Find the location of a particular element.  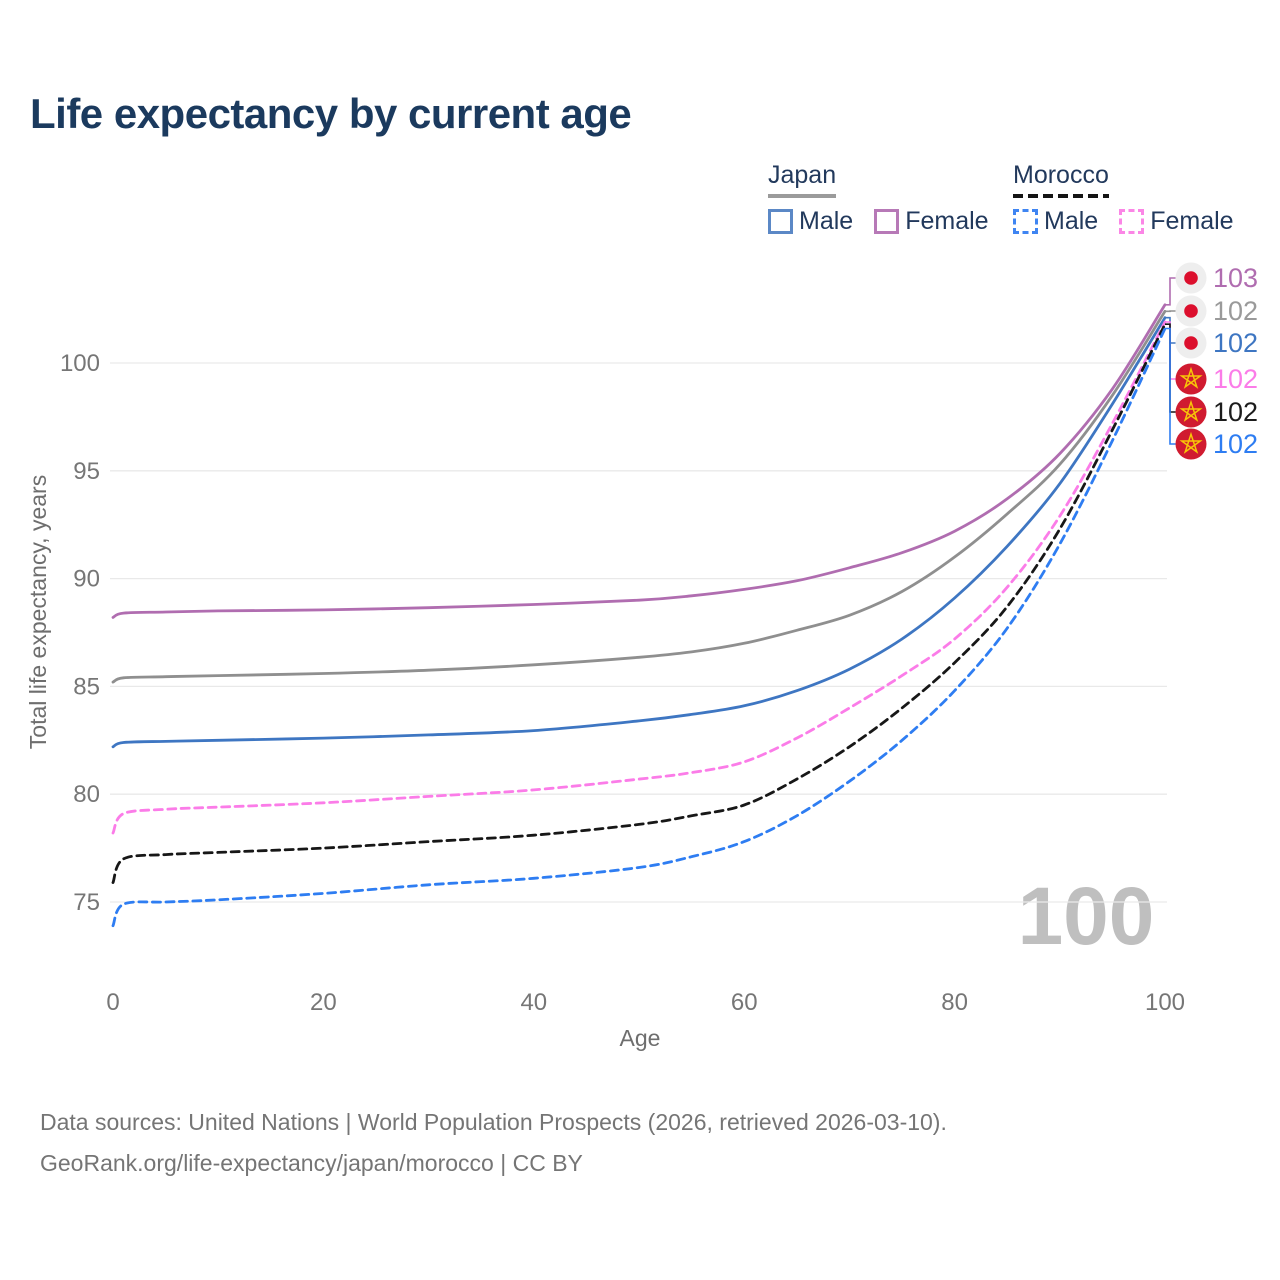

legend-country-morocco: Morocco is located at coordinates (1061, 175).